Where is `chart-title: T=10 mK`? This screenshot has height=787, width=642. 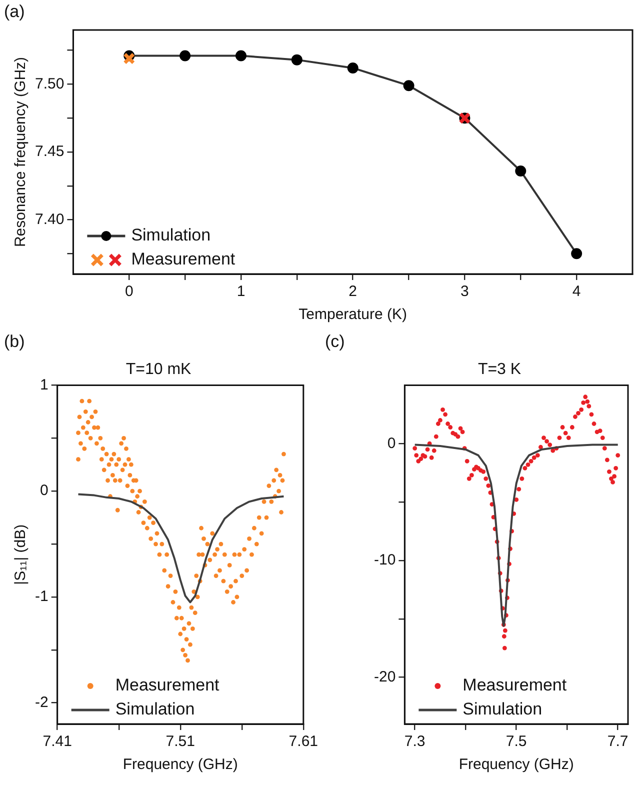
chart-title: T=10 mK is located at coordinates (159, 369).